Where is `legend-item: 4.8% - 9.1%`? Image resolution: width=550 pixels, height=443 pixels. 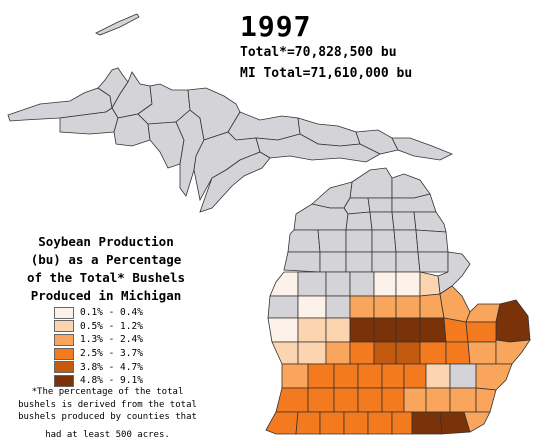 legend-item: 4.8% - 9.1% is located at coordinates (106, 381).